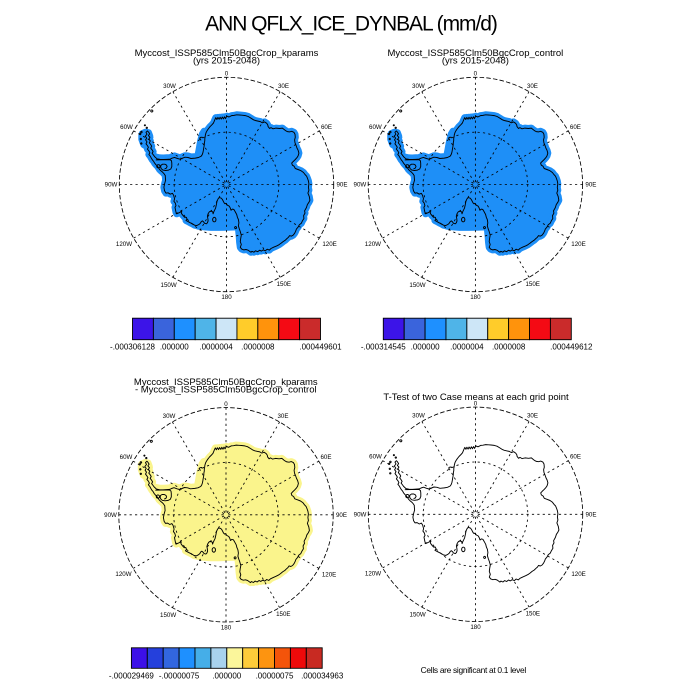  What do you see at coordinates (275, 676) in the screenshot?
I see `svg-text: .00000075` at bounding box center [275, 676].